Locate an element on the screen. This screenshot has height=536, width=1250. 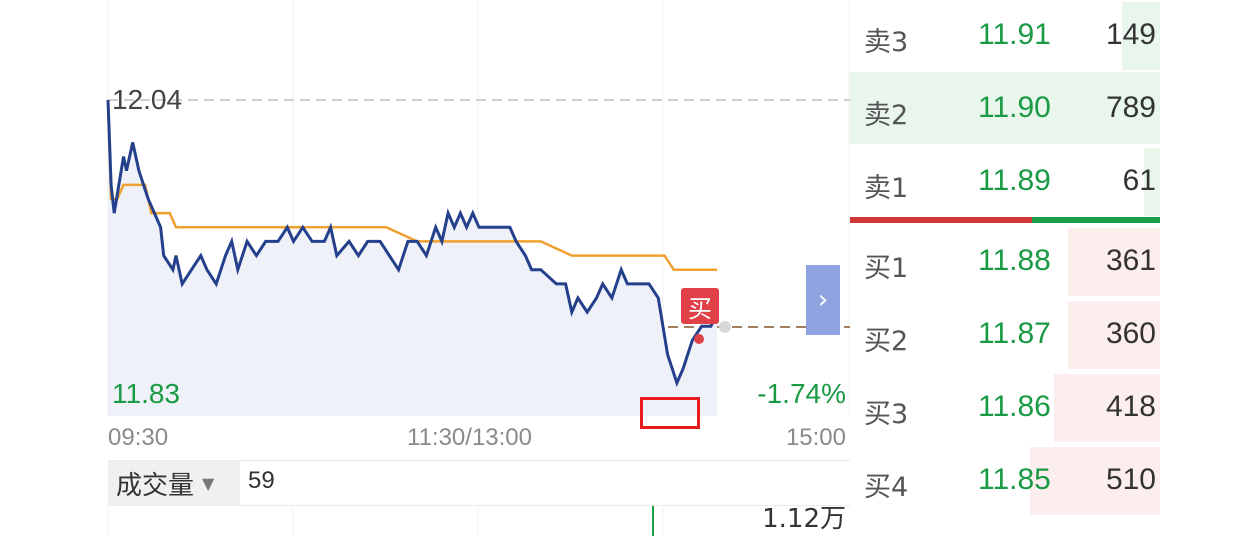
order-book-divider is located at coordinates (1005, 220).